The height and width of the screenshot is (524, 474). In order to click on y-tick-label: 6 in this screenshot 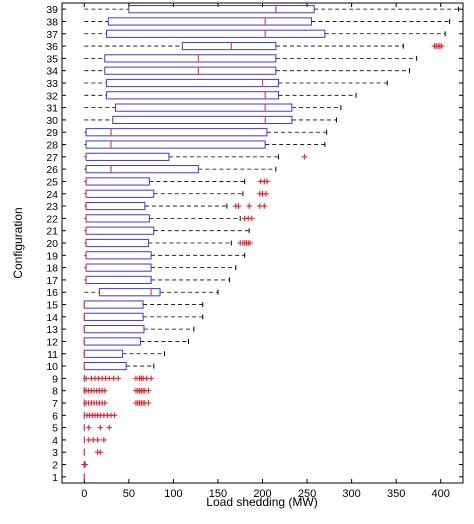, I will do `click(55, 416)`.